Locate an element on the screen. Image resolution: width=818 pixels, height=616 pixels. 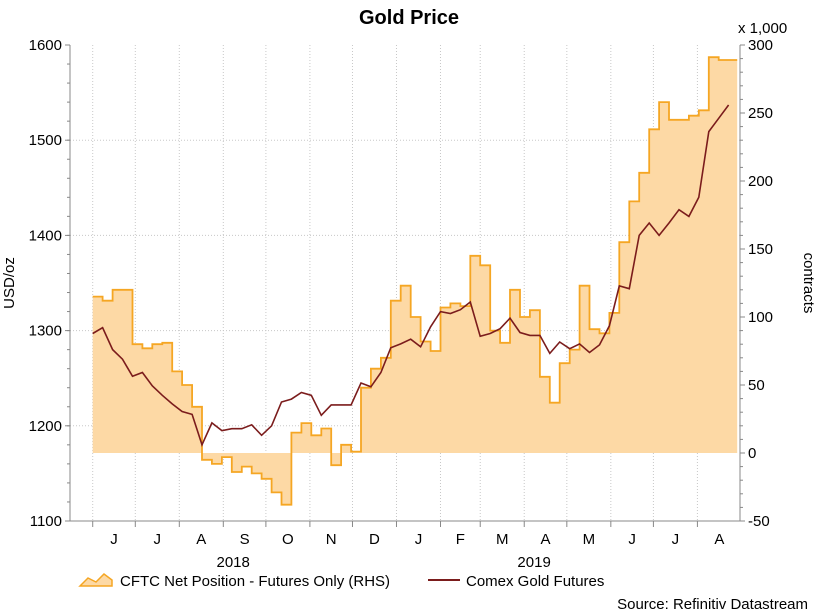
right-tick-label: 50 is located at coordinates (756, 385).